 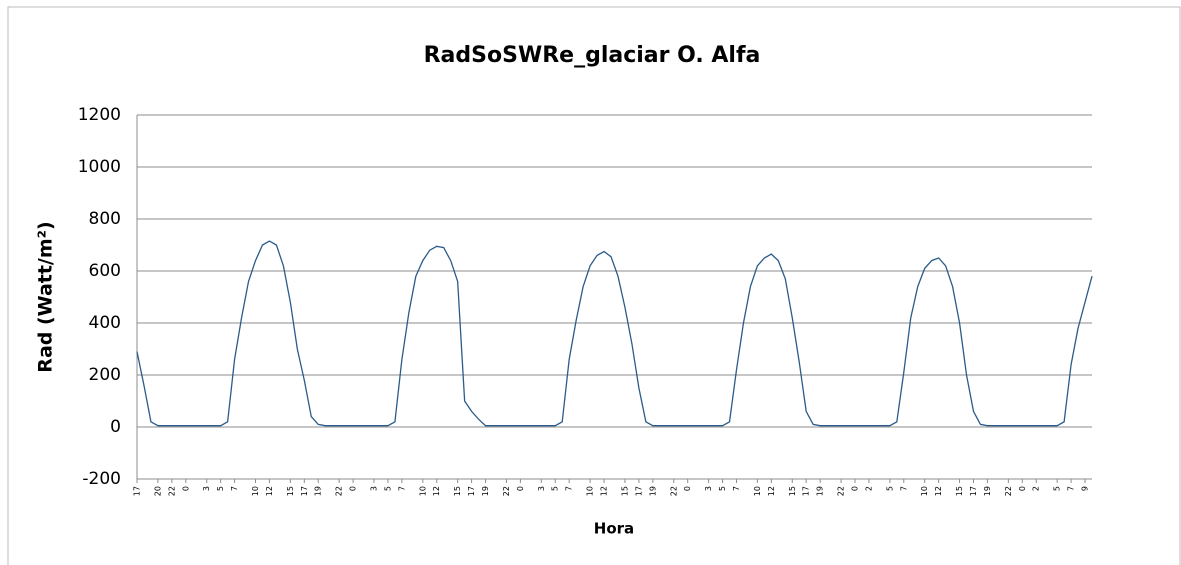 I want to click on y-tick-label: 0, so click(x=115, y=427).